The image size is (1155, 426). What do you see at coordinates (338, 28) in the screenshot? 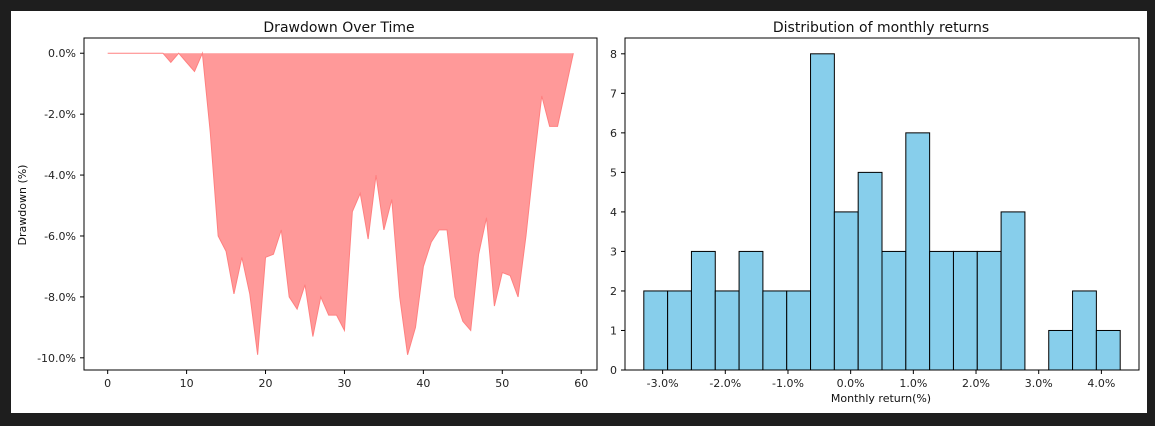
I see `drawdown-title: Drawdown Over Time` at bounding box center [338, 28].